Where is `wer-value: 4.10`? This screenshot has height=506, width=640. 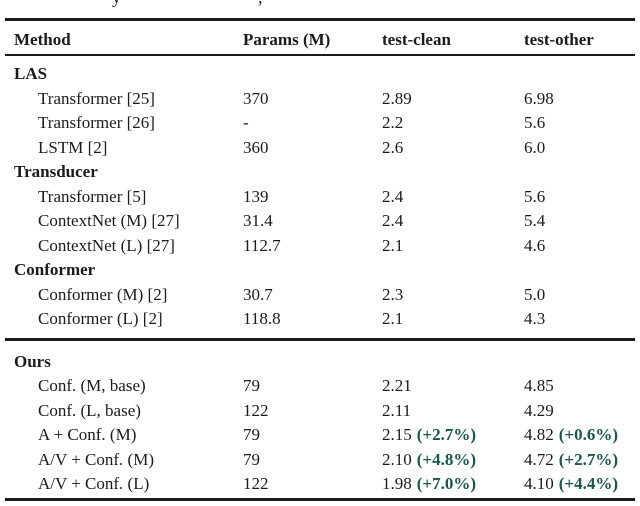
wer-value: 4.10 is located at coordinates (539, 484).